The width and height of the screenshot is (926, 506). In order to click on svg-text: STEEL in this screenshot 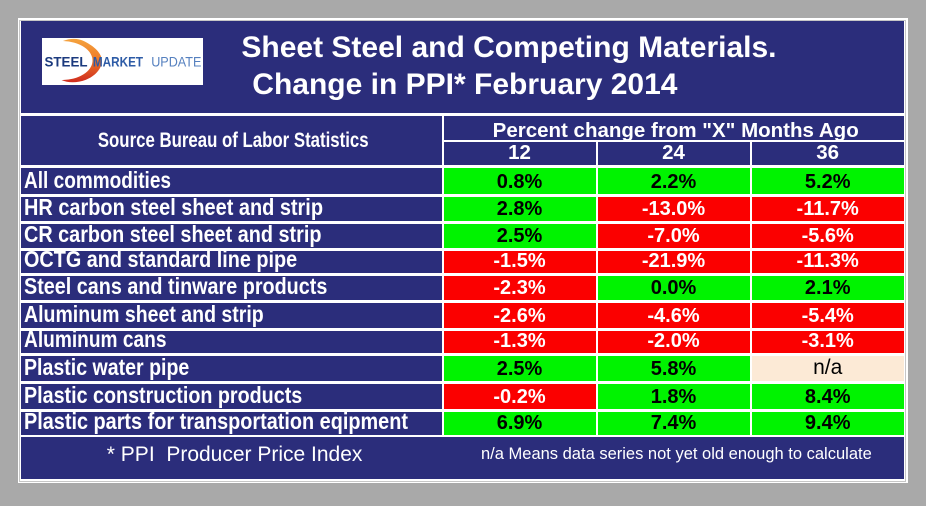, I will do `click(66, 62)`.